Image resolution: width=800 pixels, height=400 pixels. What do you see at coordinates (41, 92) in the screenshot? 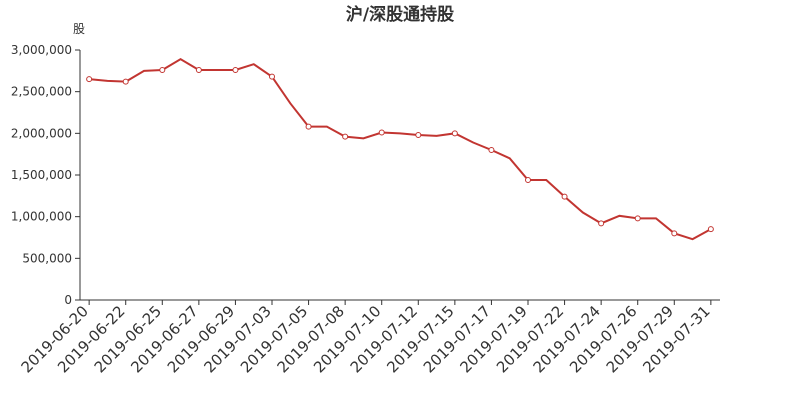
I see `y-tick-label: 2,500,000` at bounding box center [41, 92].